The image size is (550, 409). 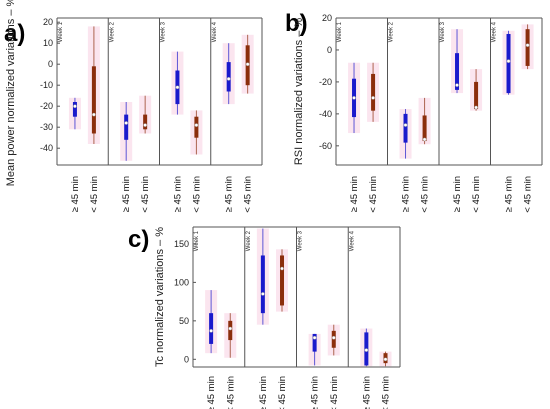 I want to click on y-axis-label: Mean power normalized variations – %, so click(x=11, y=93).